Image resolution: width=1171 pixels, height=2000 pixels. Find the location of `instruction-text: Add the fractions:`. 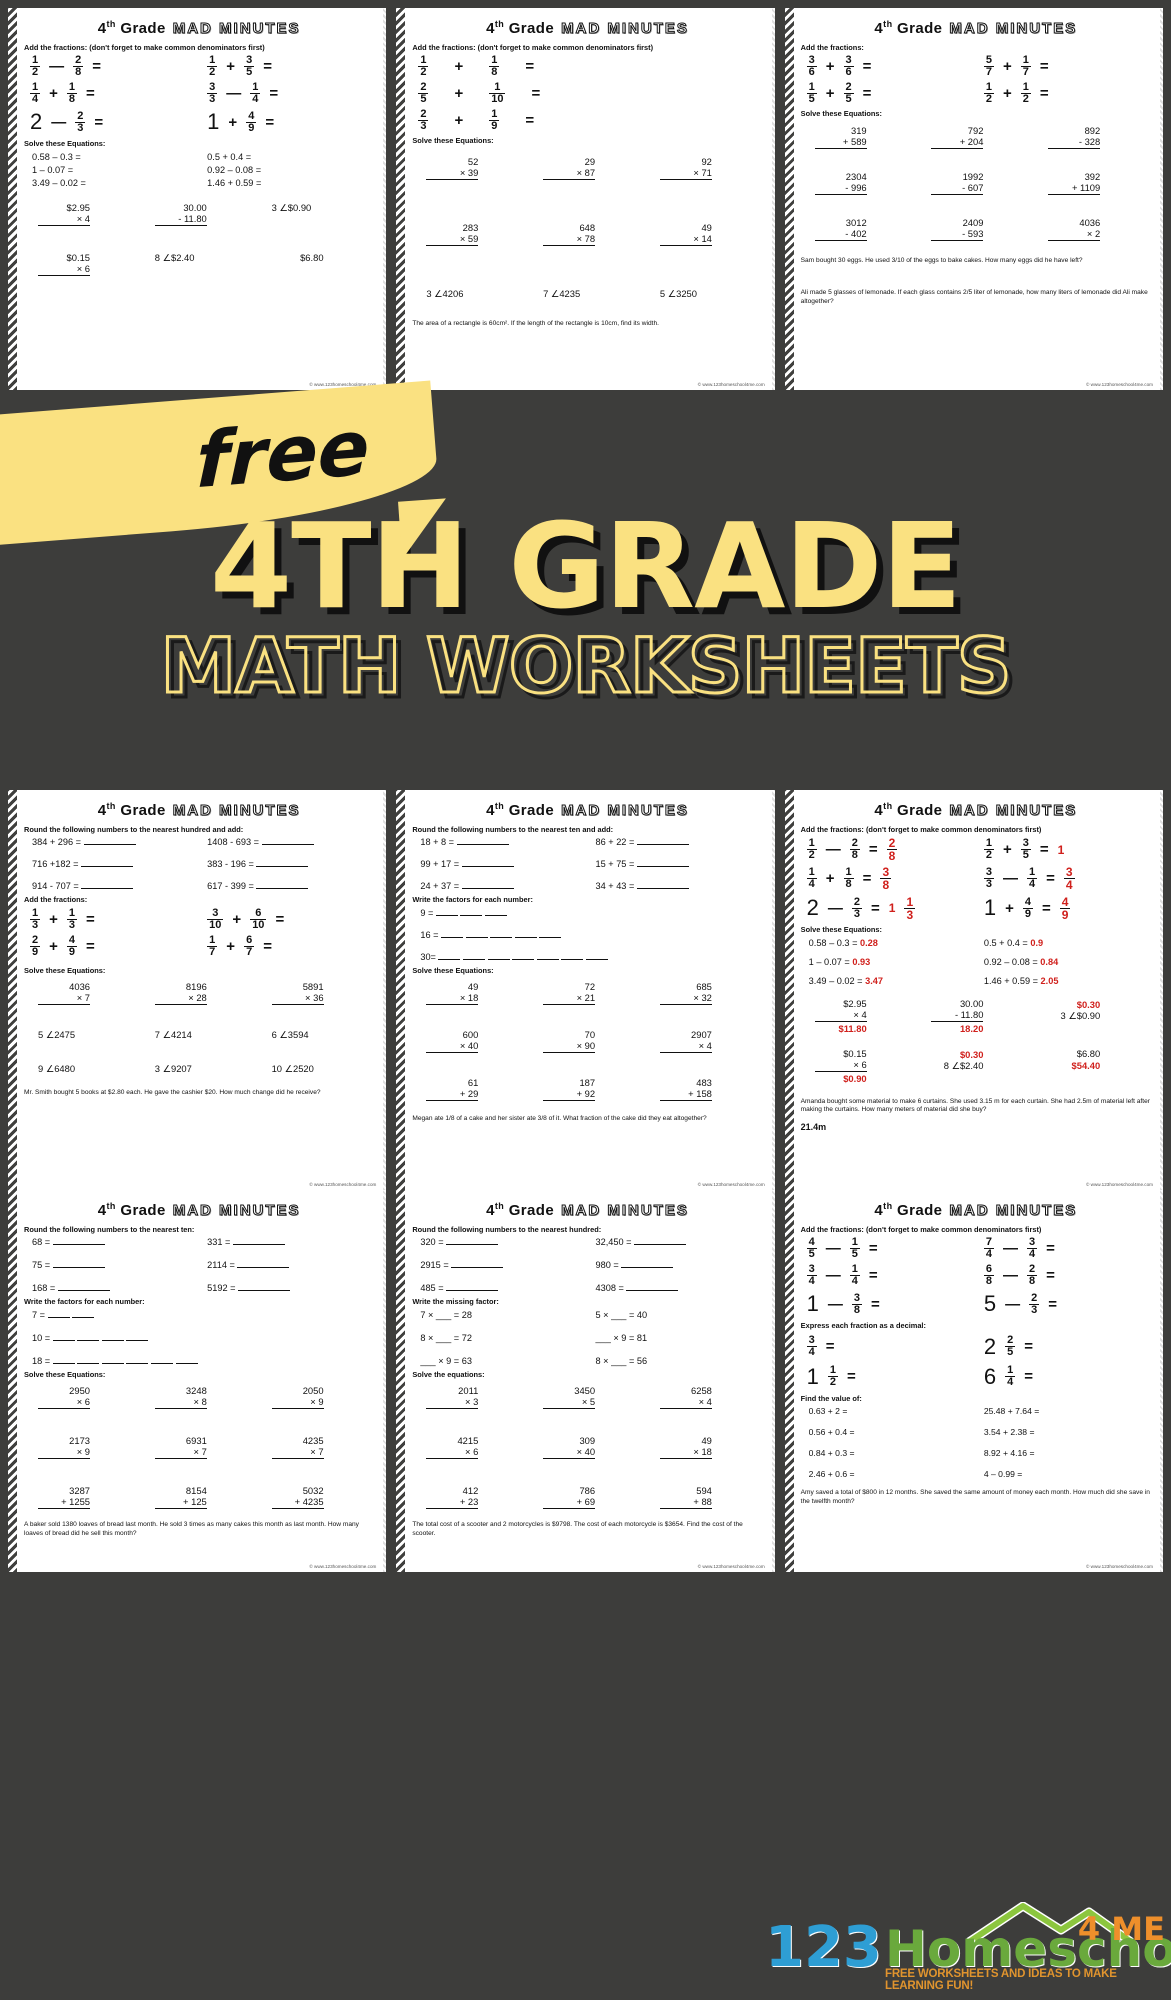

instruction-text: Add the fractions: is located at coordinates (832, 47).